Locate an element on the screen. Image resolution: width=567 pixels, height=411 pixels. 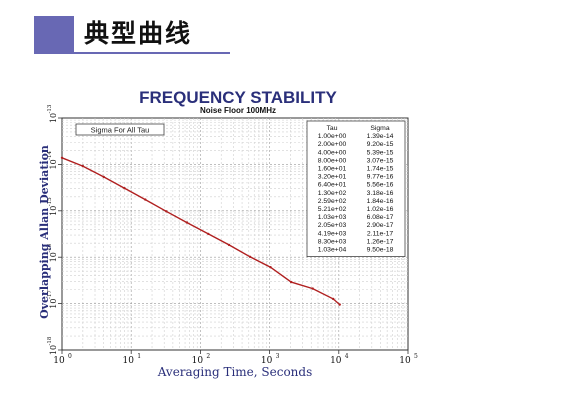
chart-subtitle: Noise Floor 100MHz is located at coordinates (238, 110).